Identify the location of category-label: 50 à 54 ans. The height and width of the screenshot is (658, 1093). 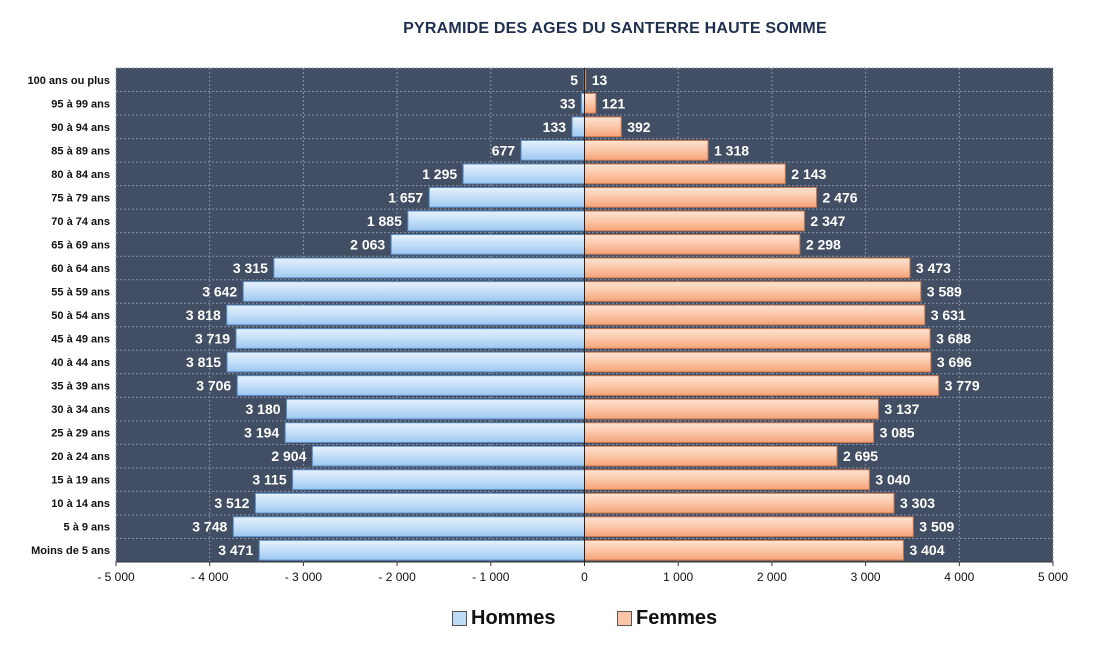
(80, 316).